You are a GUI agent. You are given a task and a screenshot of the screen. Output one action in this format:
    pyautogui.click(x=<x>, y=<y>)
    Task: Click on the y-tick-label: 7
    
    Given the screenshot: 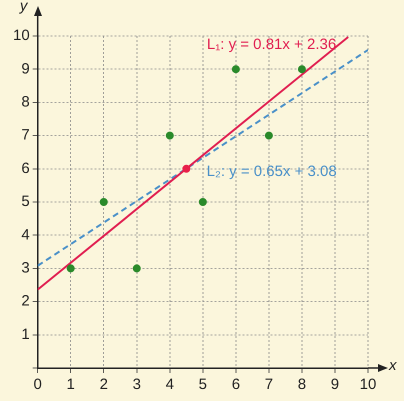 What is the action you would take?
    pyautogui.click(x=25, y=135)
    